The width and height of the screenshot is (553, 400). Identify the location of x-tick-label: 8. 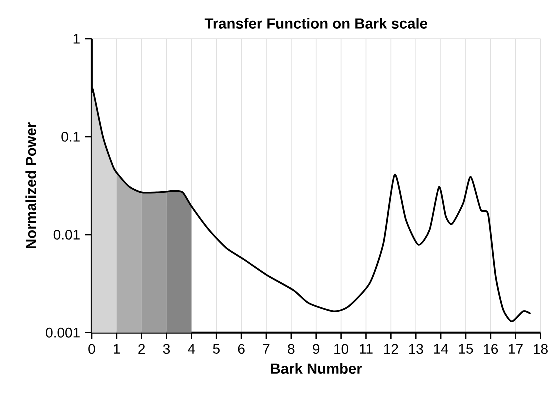
(291, 349).